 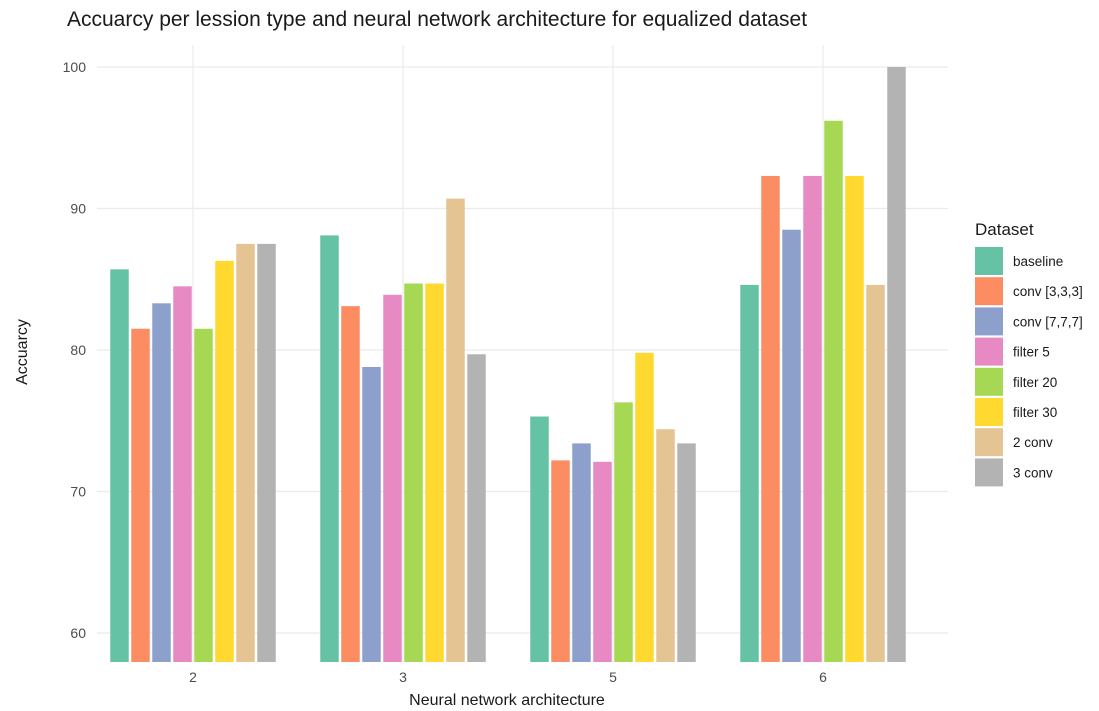 I want to click on y-axis-label: Accuarcy, so click(x=22, y=352).